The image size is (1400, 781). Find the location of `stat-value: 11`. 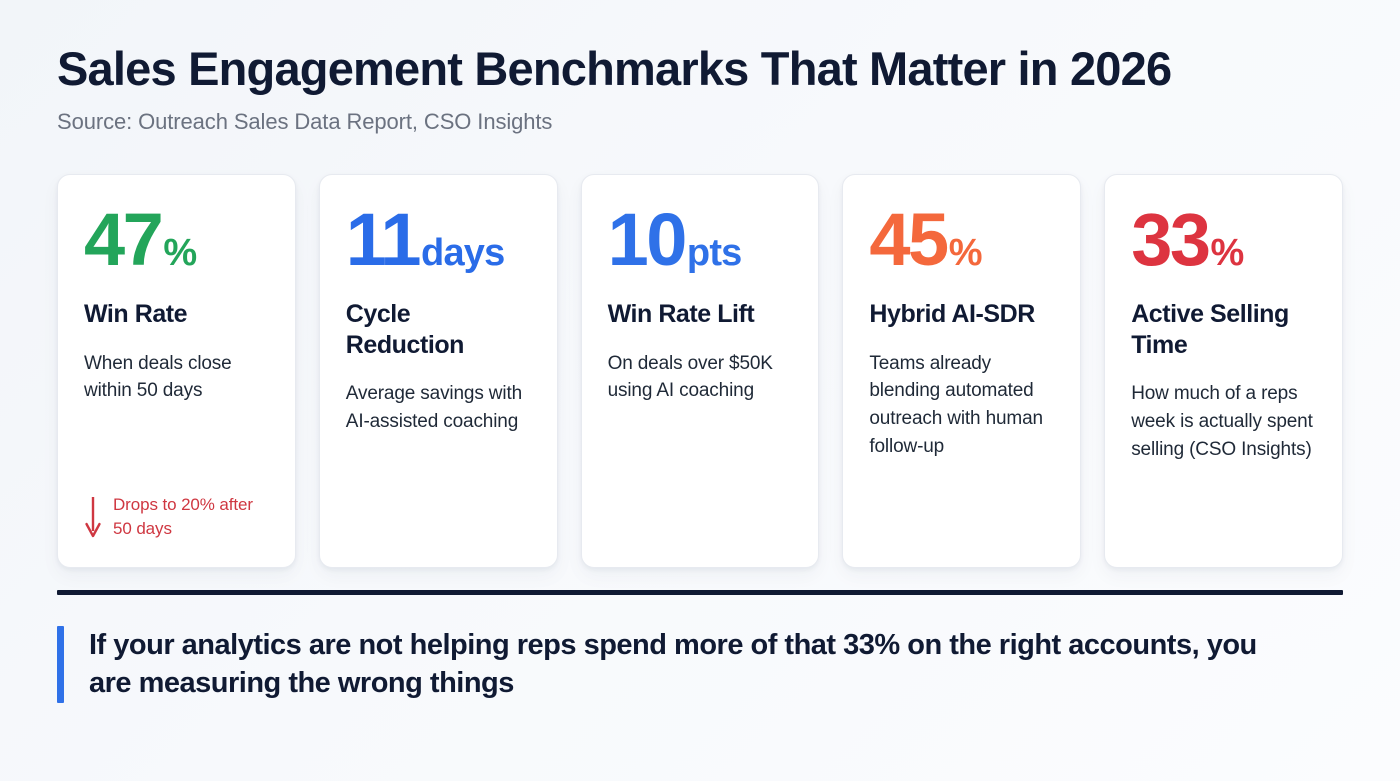

stat-value: 11 is located at coordinates (383, 240).